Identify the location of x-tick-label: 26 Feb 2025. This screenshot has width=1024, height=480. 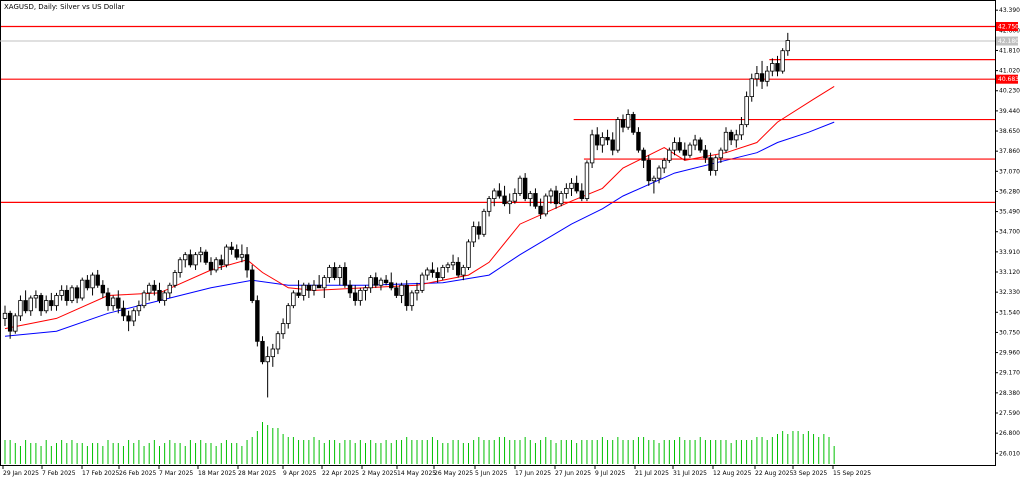
(138, 473).